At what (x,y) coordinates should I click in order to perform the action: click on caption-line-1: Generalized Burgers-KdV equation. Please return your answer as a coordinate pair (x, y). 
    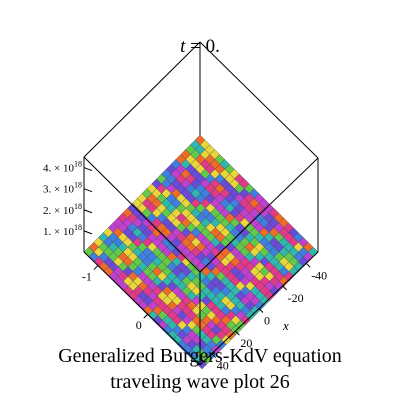
    Looking at the image, I should click on (200, 356).